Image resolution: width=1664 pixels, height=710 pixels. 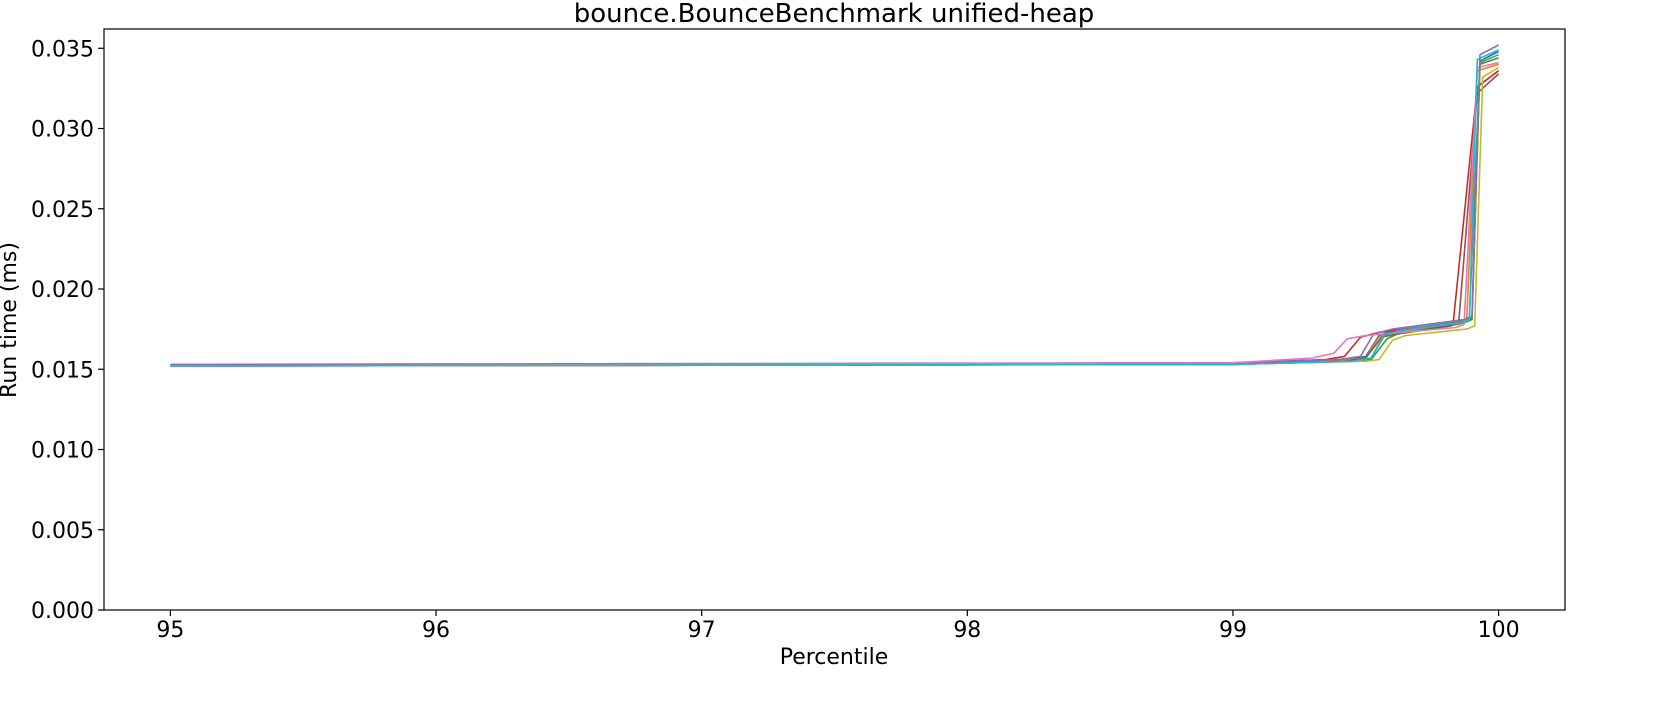 What do you see at coordinates (62, 290) in the screenshot?
I see `y-tick-label: 0.020` at bounding box center [62, 290].